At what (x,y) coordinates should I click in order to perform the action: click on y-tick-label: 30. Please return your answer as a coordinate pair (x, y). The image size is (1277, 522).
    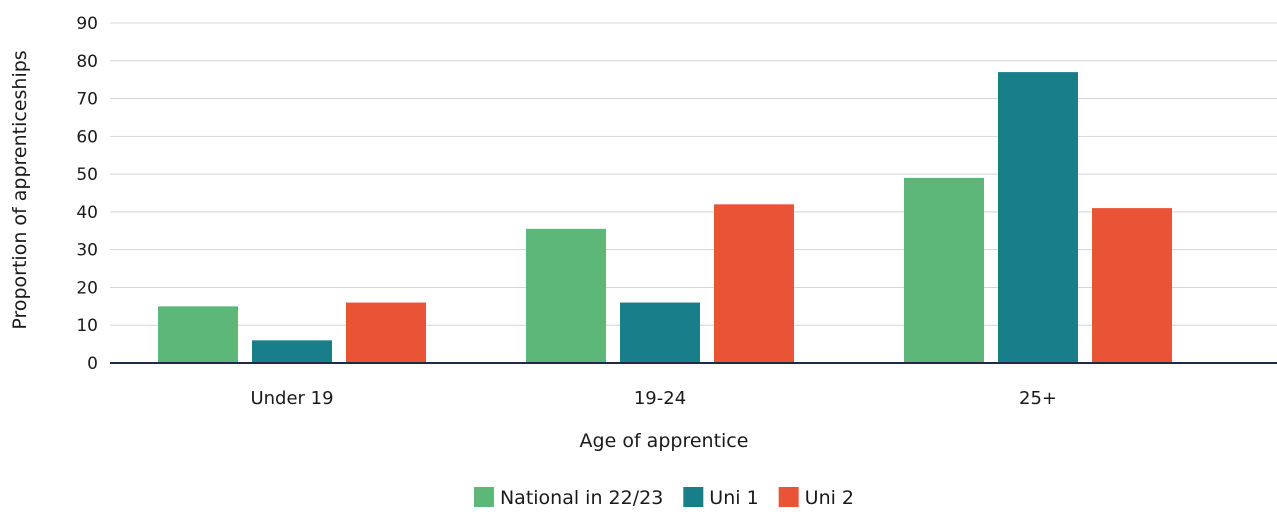
    Looking at the image, I should click on (87, 251).